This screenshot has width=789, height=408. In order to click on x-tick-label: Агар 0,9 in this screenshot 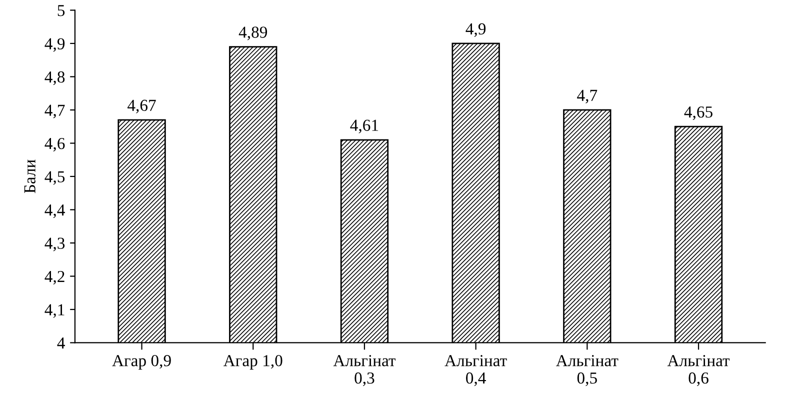, I will do `click(141, 362)`.